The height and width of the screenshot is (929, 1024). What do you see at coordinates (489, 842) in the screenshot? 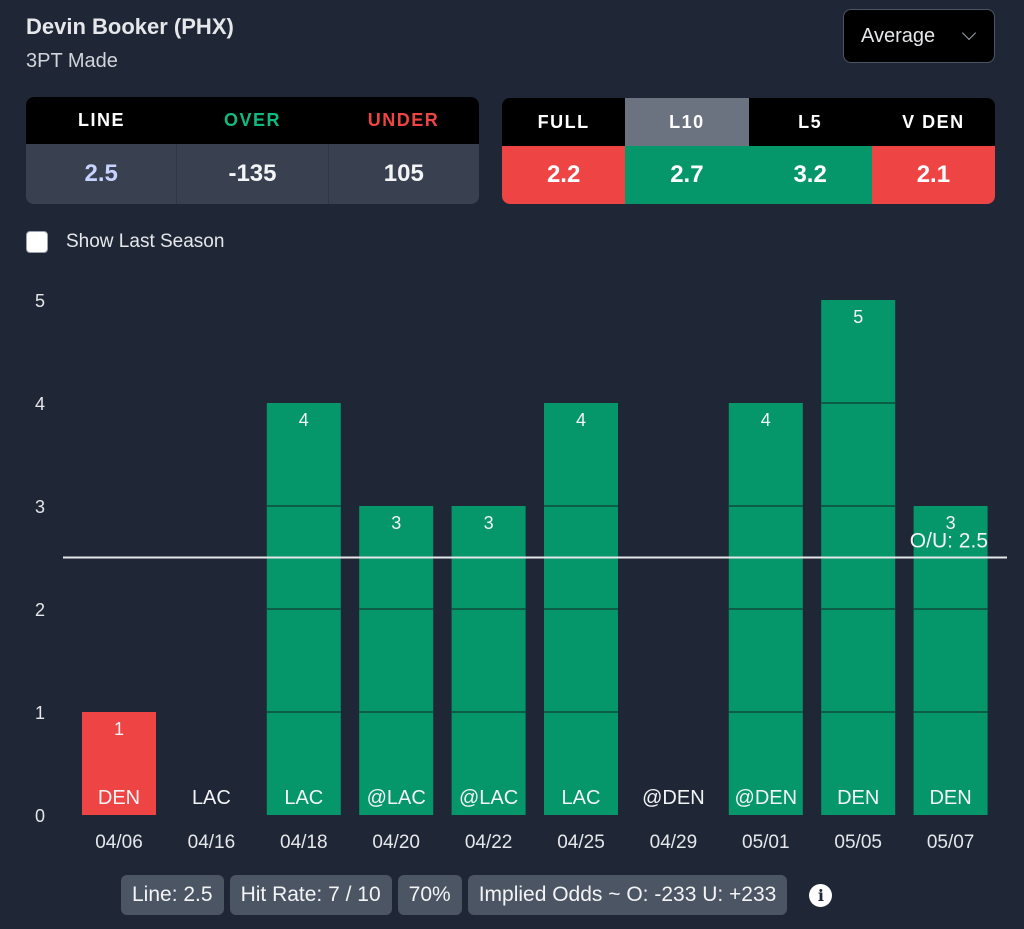
I see `x-tick-label: 04/22` at bounding box center [489, 842].